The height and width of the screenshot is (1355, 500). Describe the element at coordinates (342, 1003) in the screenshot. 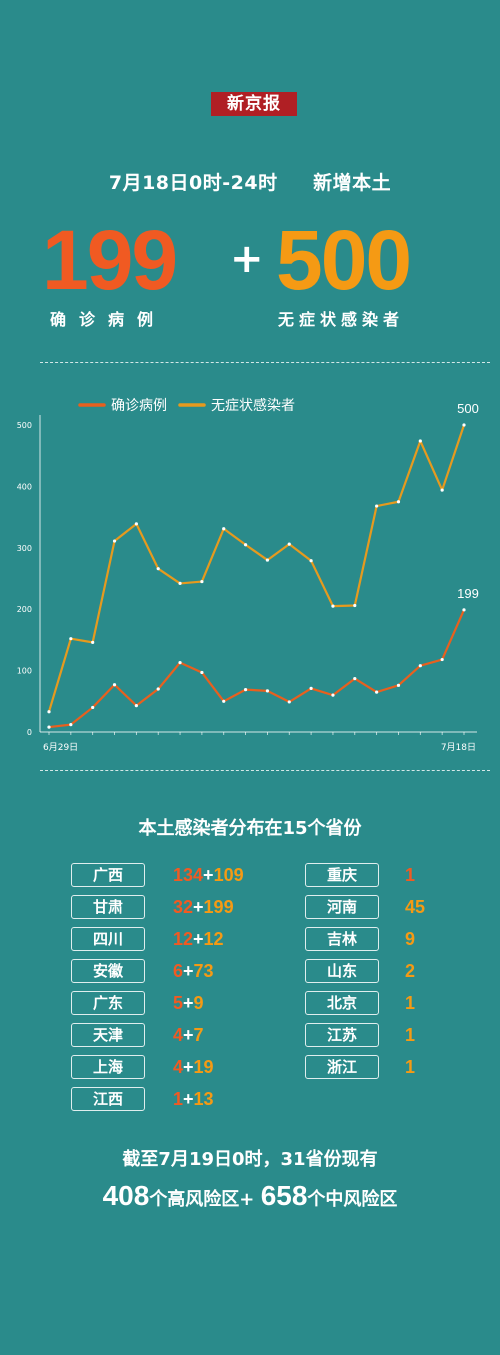

I see `province-label: 北京` at that location.